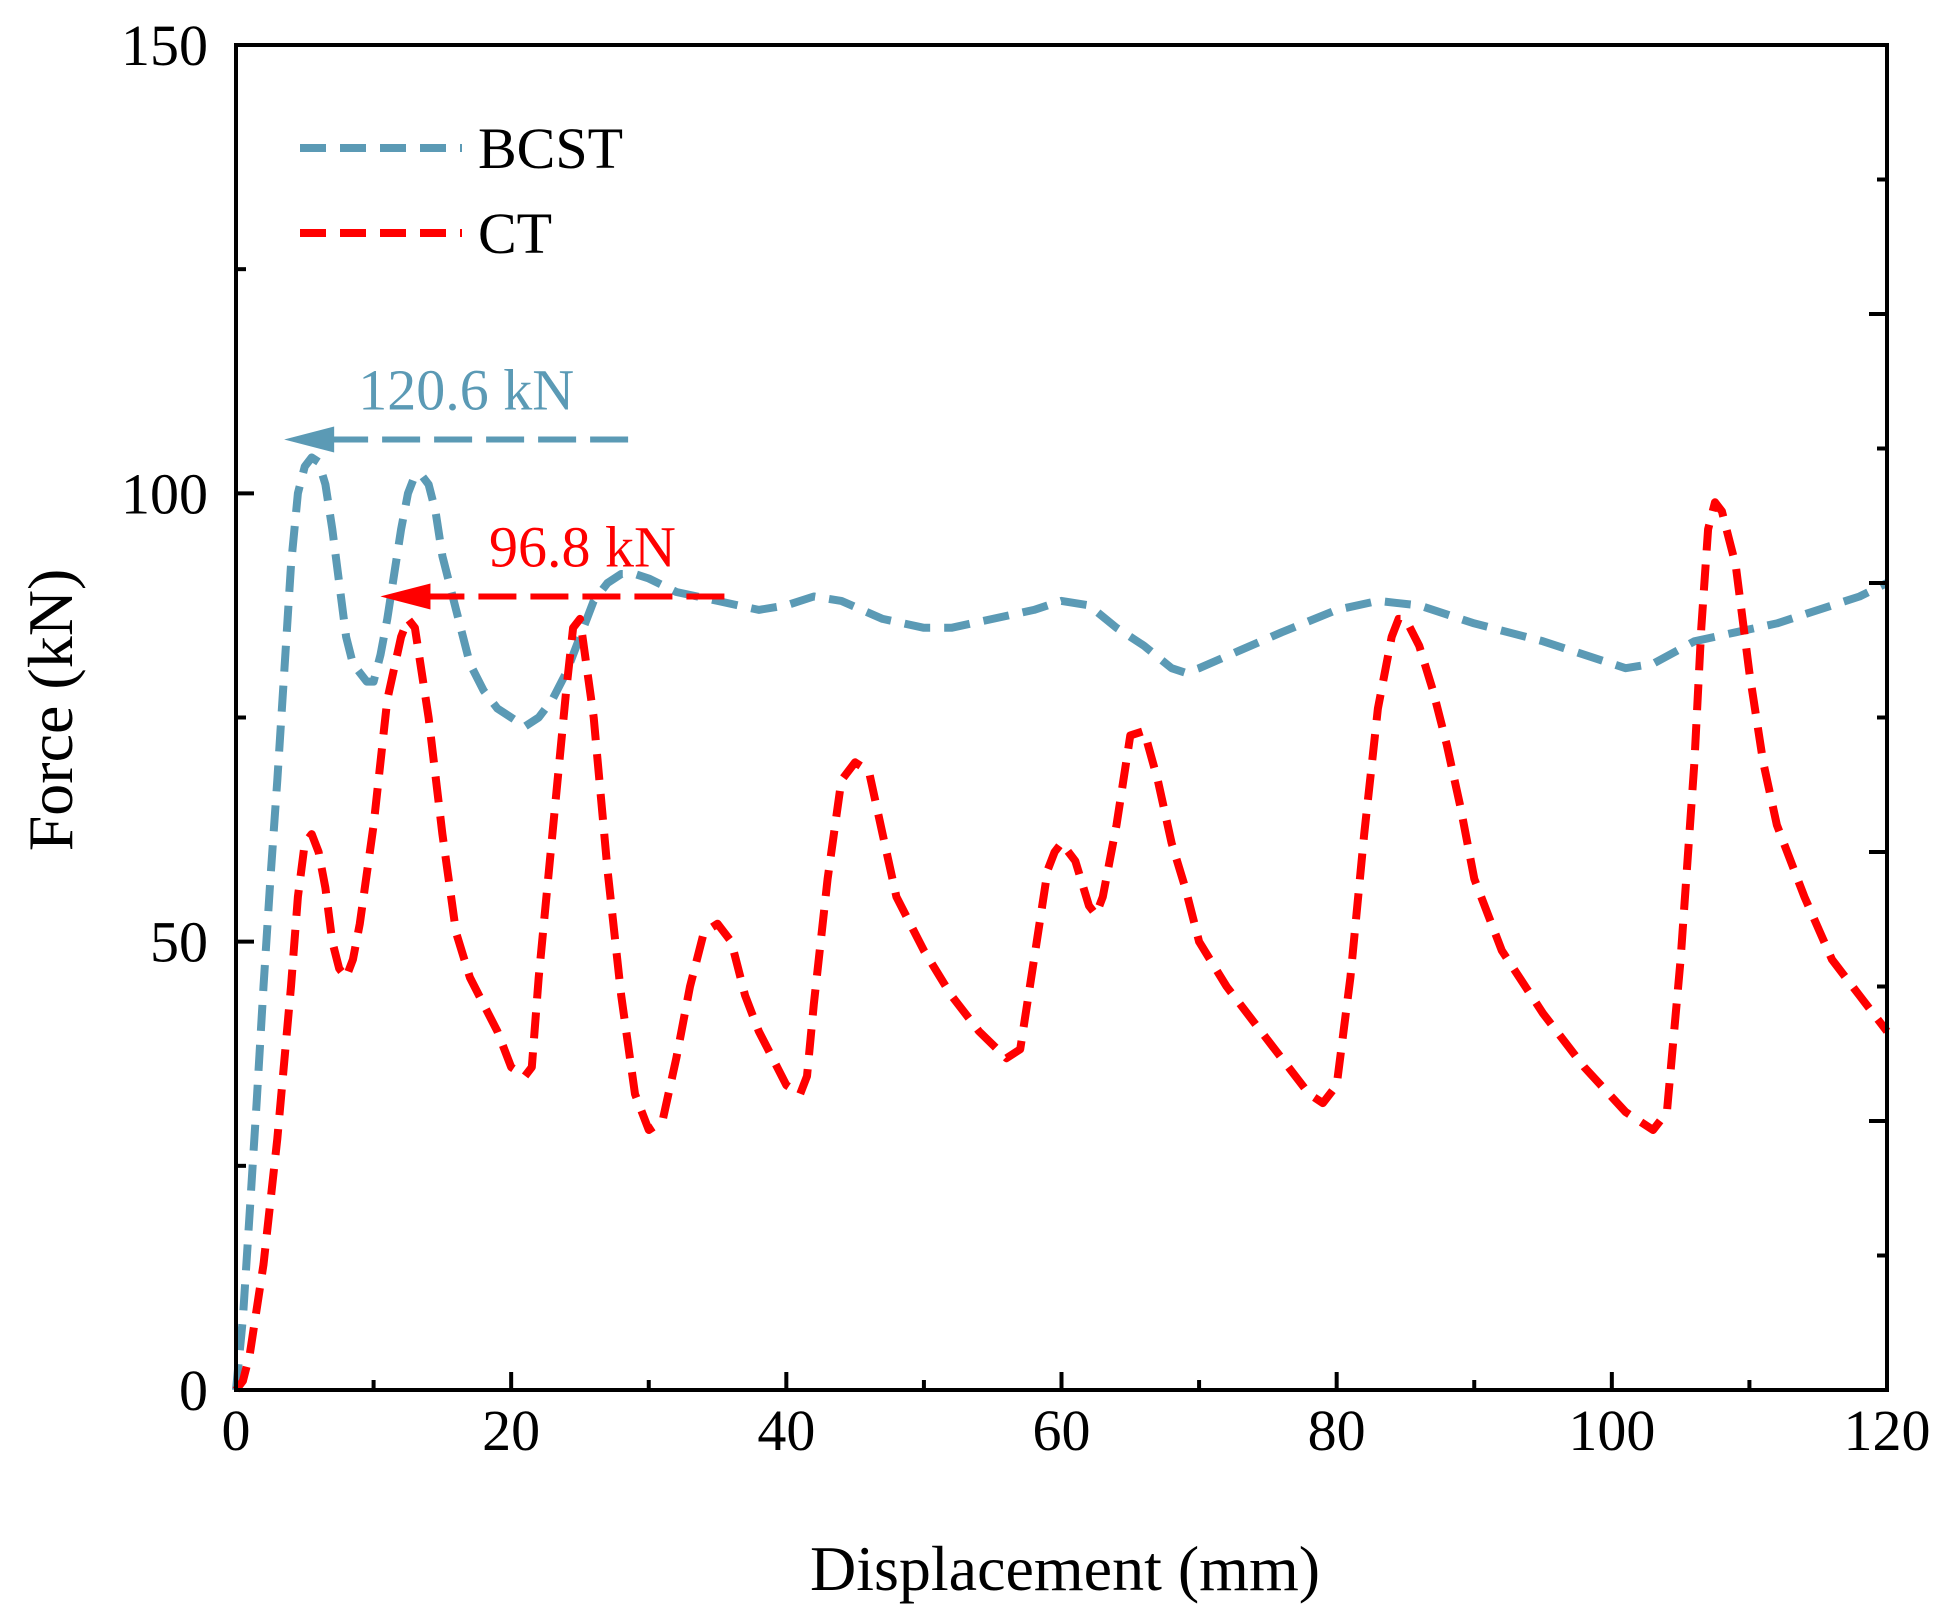  Describe the element at coordinates (164, 45) in the screenshot. I see `y-tick-label: 150` at that location.